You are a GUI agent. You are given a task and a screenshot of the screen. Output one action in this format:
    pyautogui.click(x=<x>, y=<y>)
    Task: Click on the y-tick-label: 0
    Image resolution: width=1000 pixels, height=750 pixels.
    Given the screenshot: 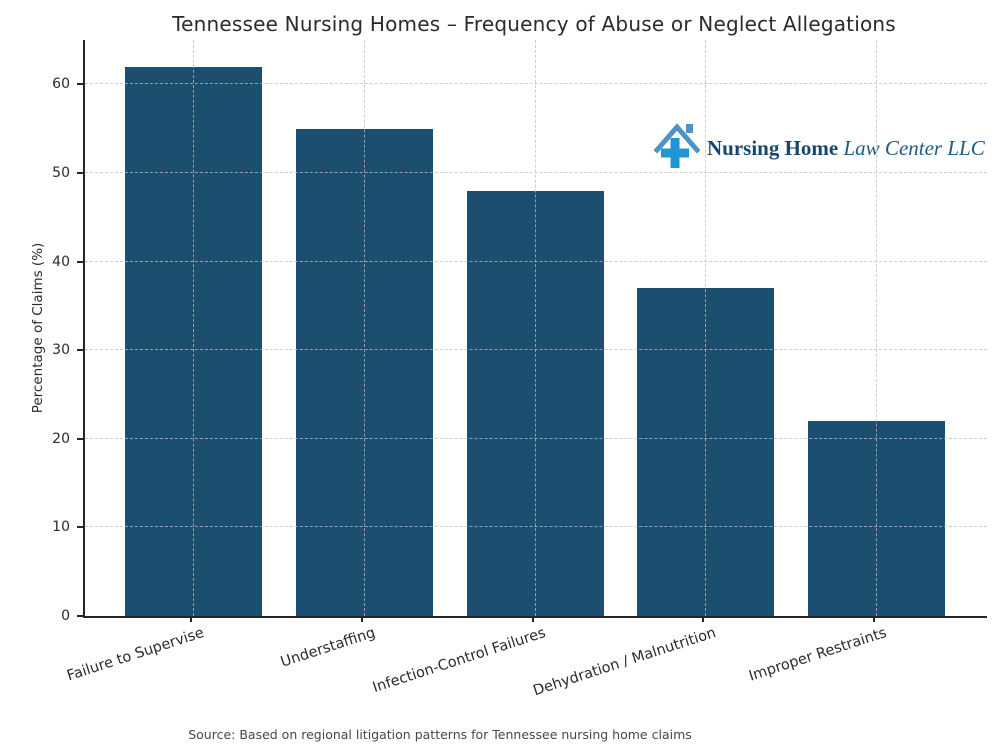 What is the action you would take?
    pyautogui.click(x=65, y=616)
    